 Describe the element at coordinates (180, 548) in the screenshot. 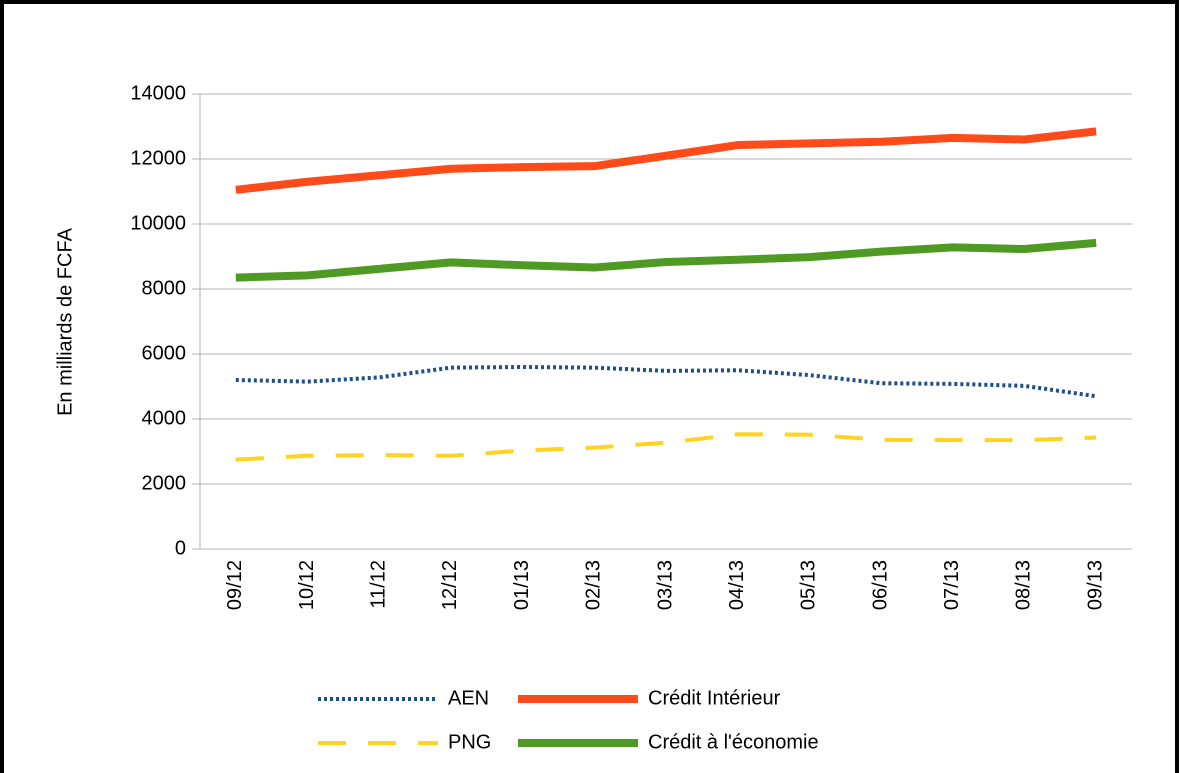

I see `y-tick-label: 0` at that location.